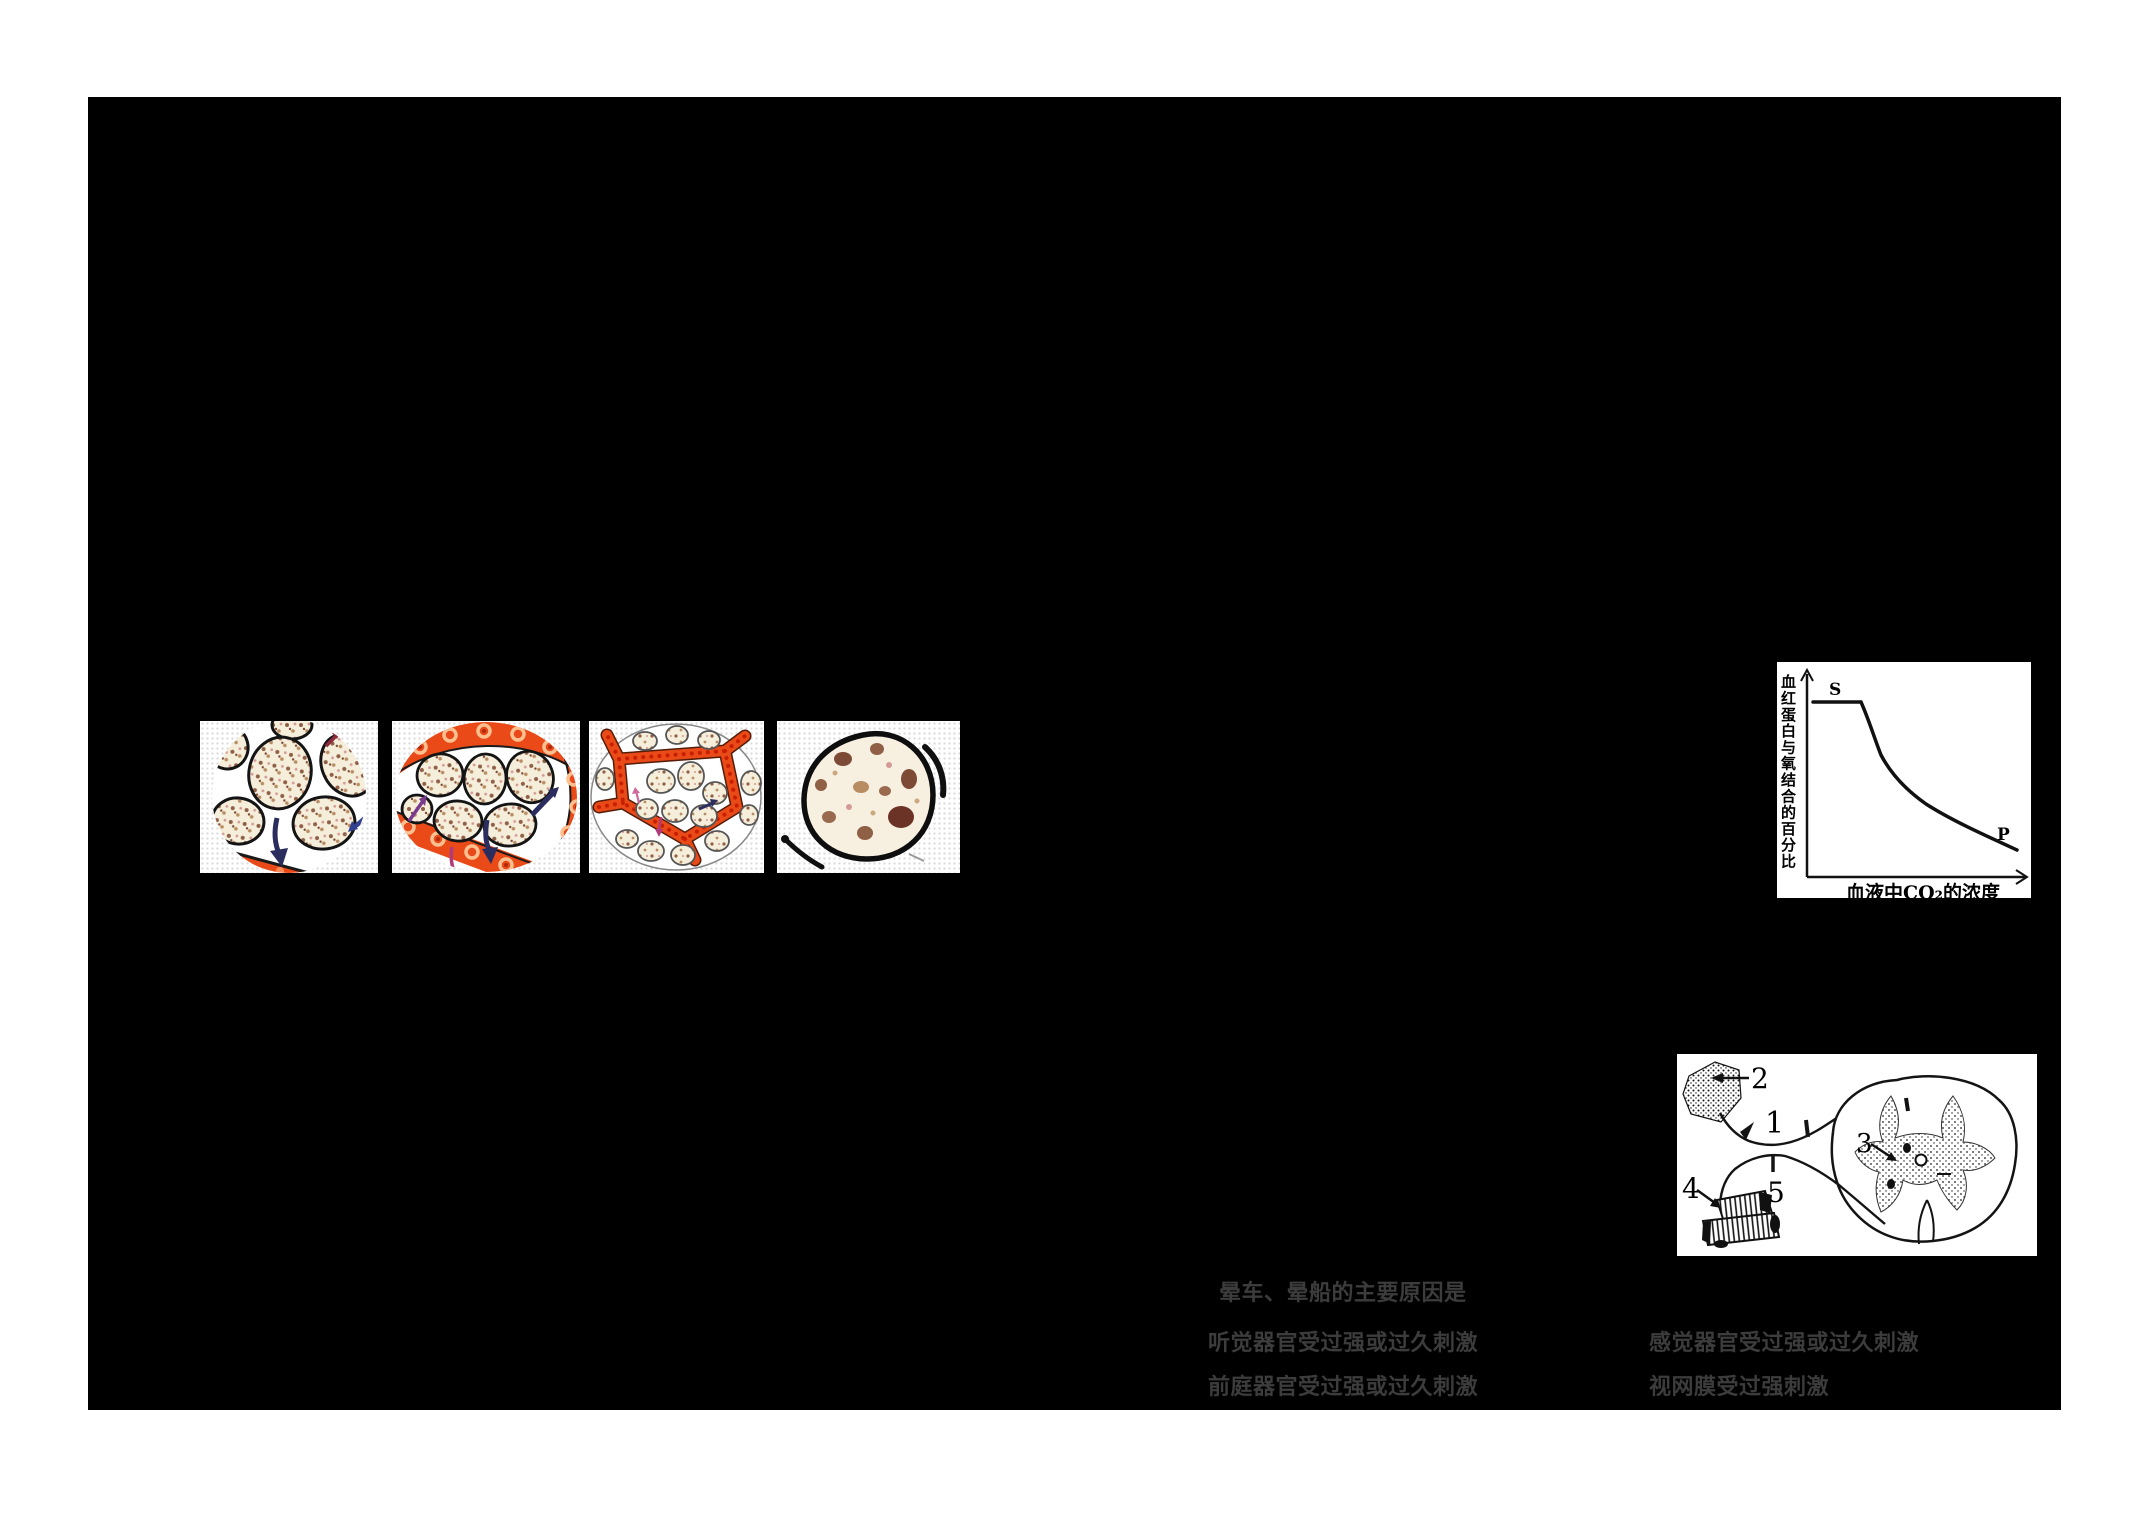  Describe the element at coordinates (1343, 1293) in the screenshot. I see `question-stem: 晕车、晕船的主要原因是` at that location.